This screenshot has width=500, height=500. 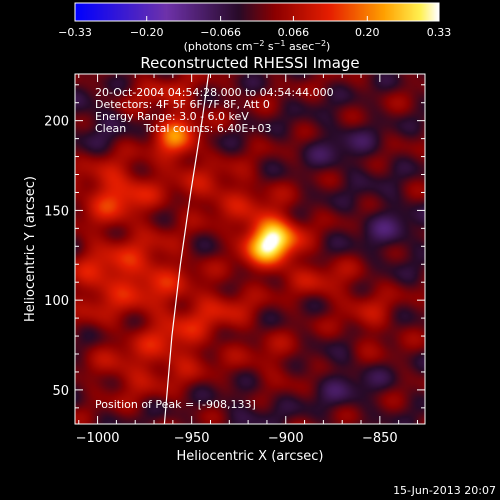 What do you see at coordinates (30, 249) in the screenshot?
I see `y-axis-label: Heliocentric Y (arcsec)` at bounding box center [30, 249].